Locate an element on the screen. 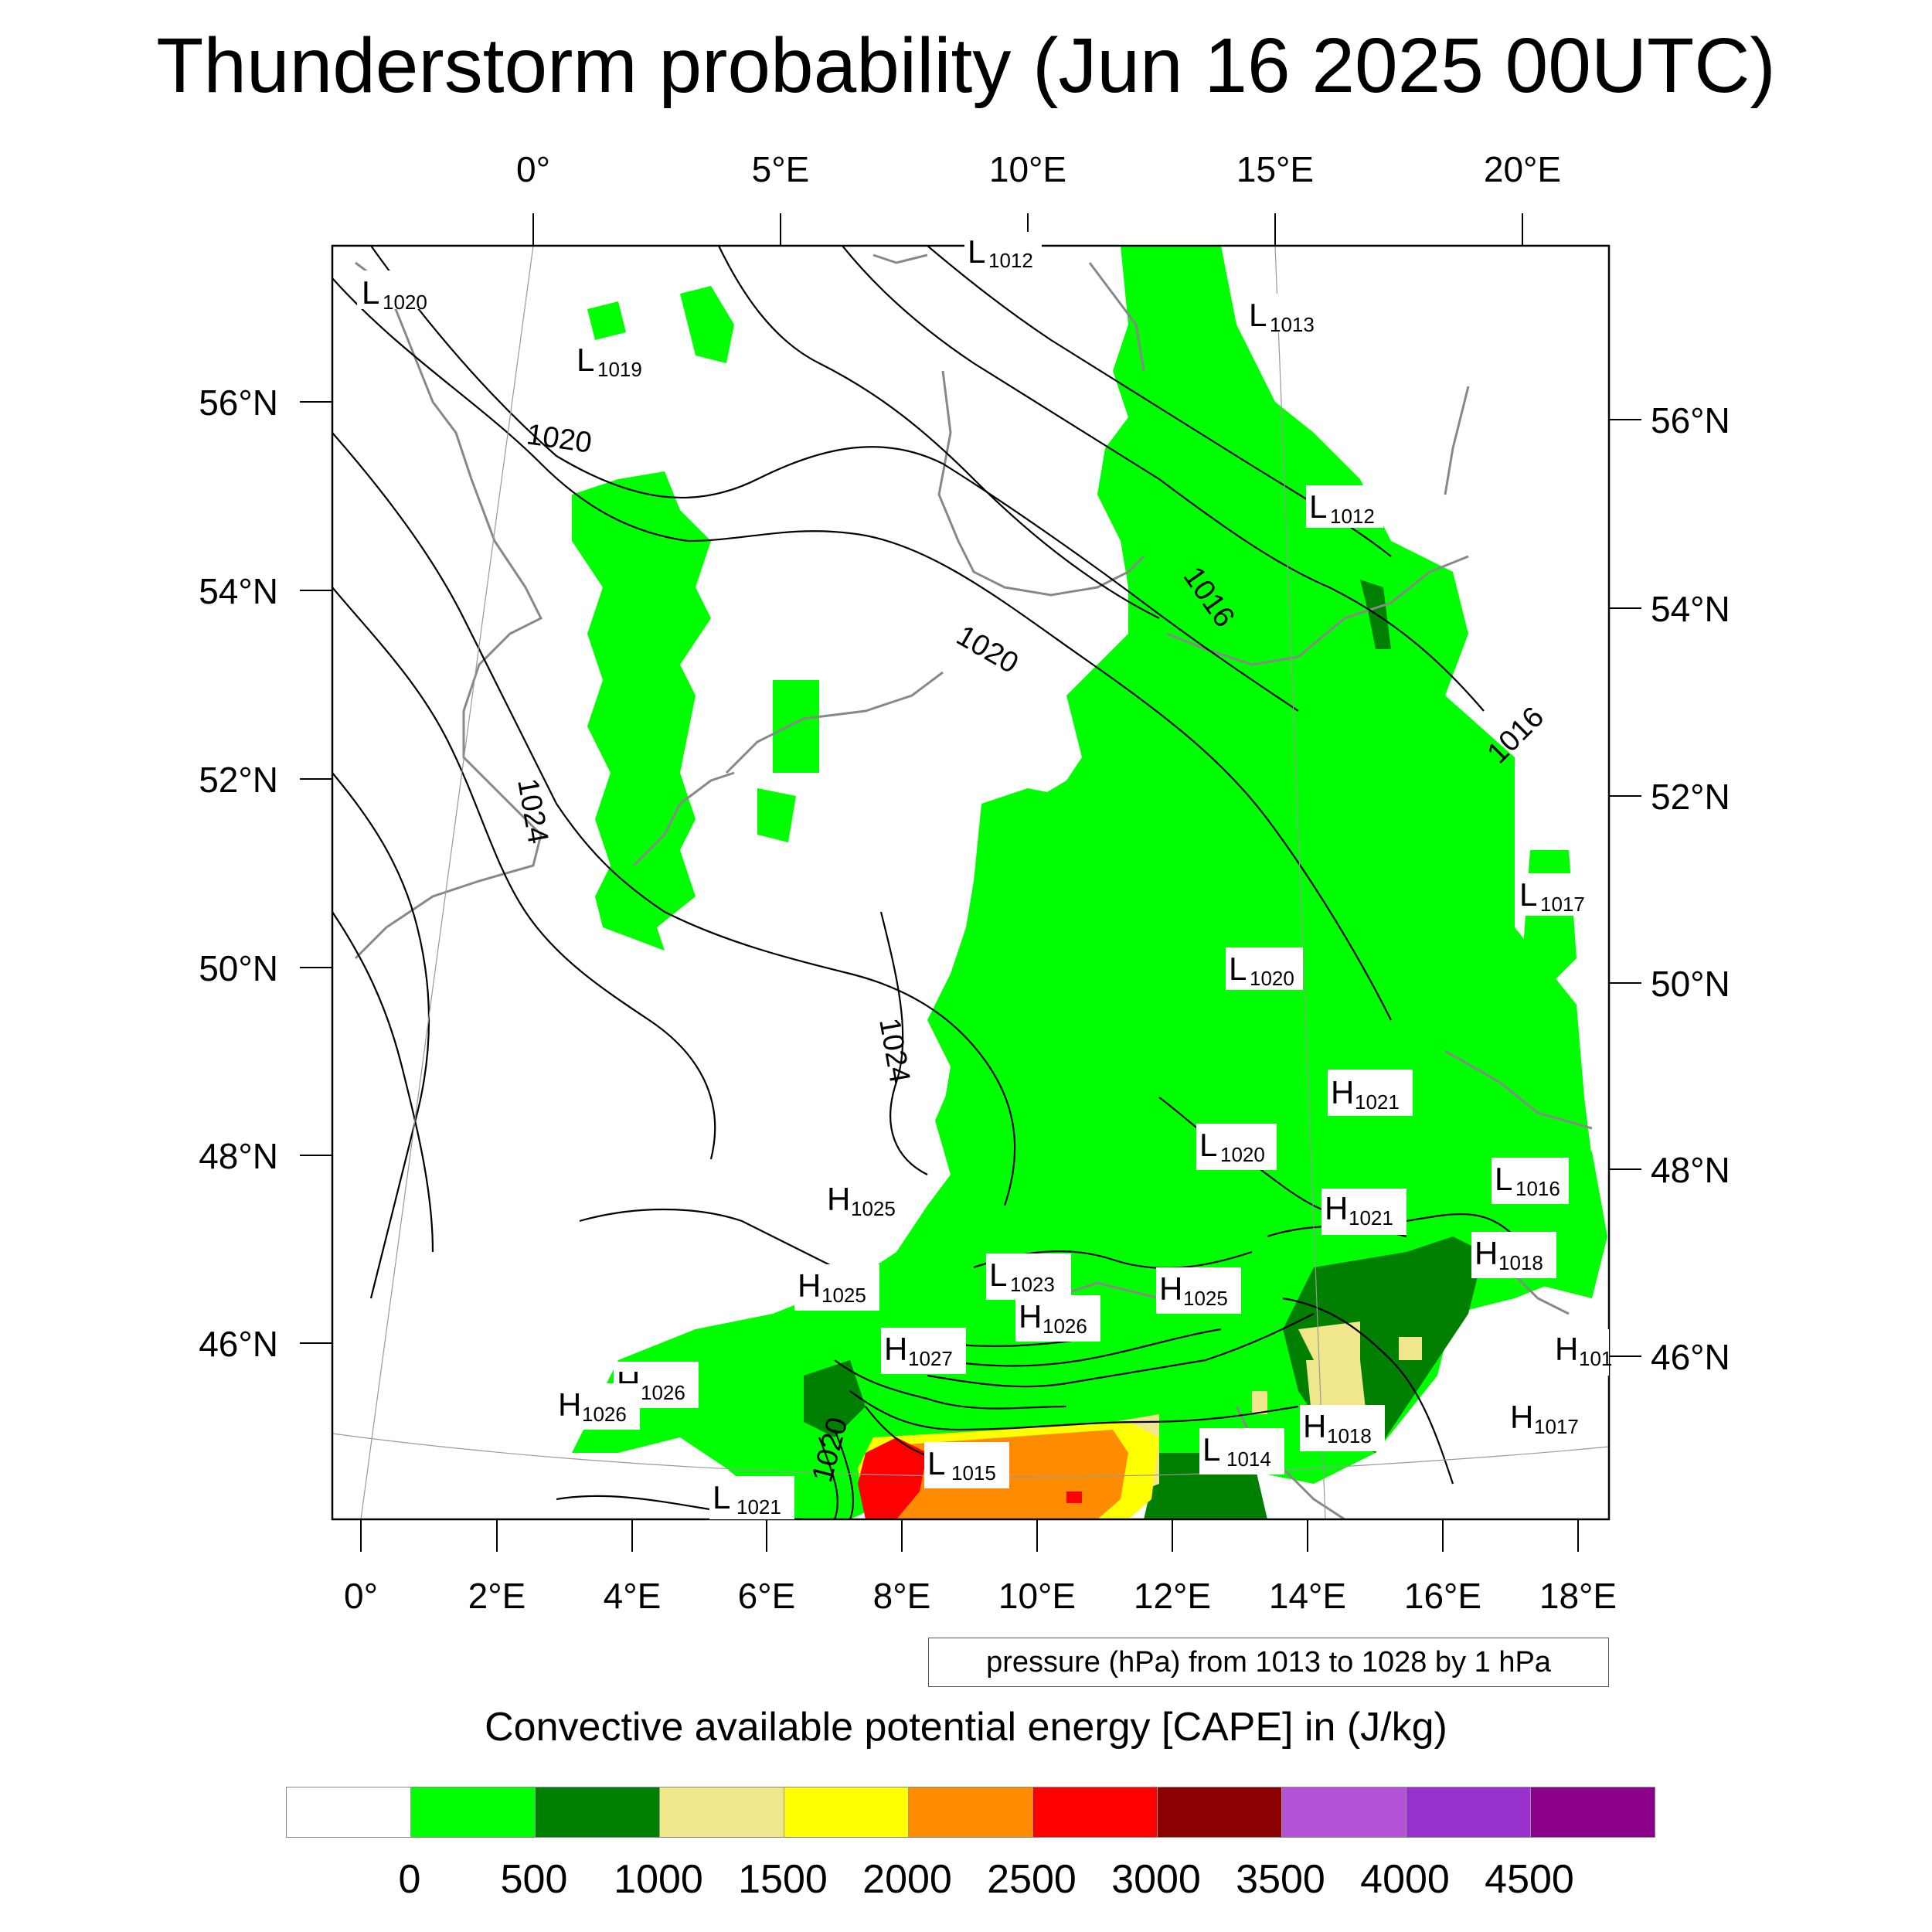 This screenshot has height=1932, width=1932. svg-text: 1016 is located at coordinates (1538, 1189).